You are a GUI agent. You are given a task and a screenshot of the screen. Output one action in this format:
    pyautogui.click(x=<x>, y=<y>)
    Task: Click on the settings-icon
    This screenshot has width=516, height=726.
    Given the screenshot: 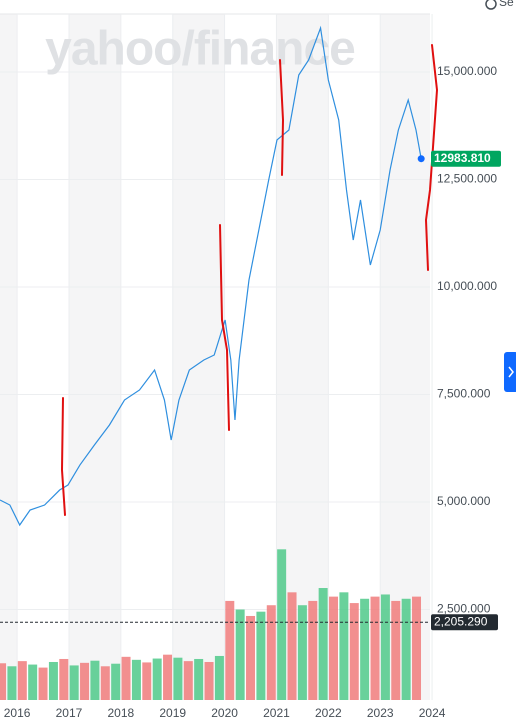 What is the action you would take?
    pyautogui.click(x=491, y=5)
    